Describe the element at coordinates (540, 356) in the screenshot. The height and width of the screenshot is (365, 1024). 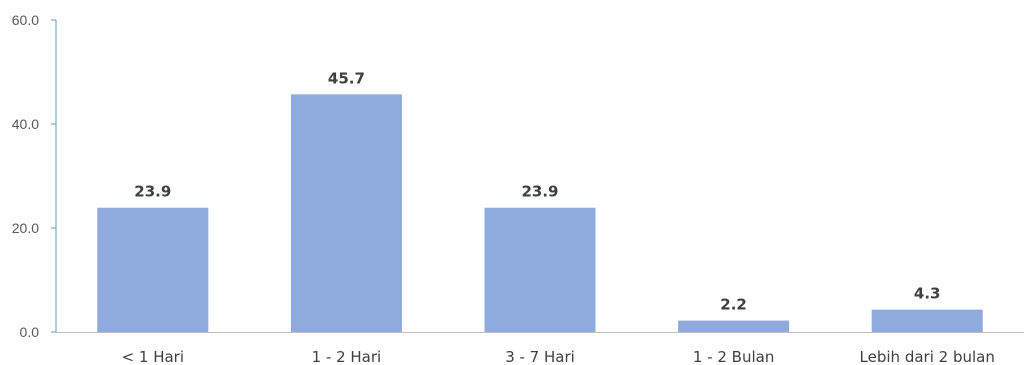
I see `x-category-label: 3 - 7 Hari` at that location.